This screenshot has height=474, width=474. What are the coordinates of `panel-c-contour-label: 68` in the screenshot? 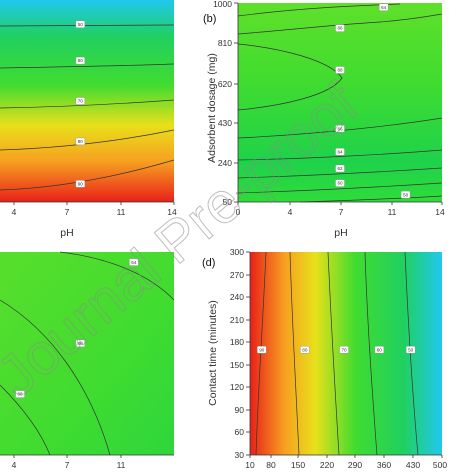 It's located at (20, 394).